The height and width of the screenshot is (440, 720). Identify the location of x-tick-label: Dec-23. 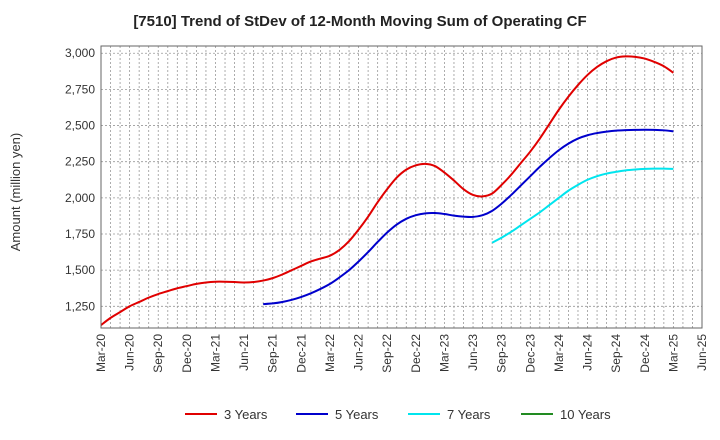
(530, 353).